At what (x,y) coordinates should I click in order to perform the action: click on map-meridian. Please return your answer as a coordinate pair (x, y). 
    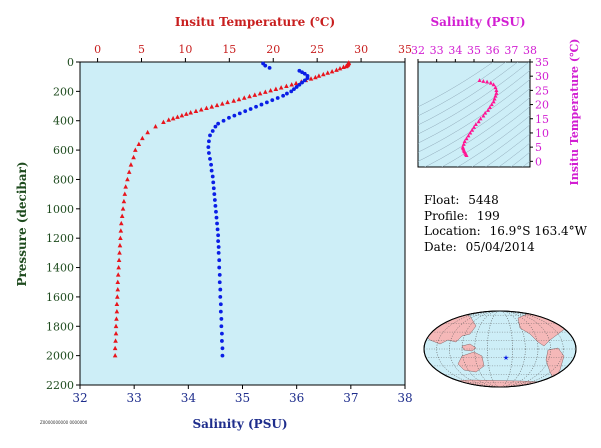
    Looking at the image, I should click on (500, 349).